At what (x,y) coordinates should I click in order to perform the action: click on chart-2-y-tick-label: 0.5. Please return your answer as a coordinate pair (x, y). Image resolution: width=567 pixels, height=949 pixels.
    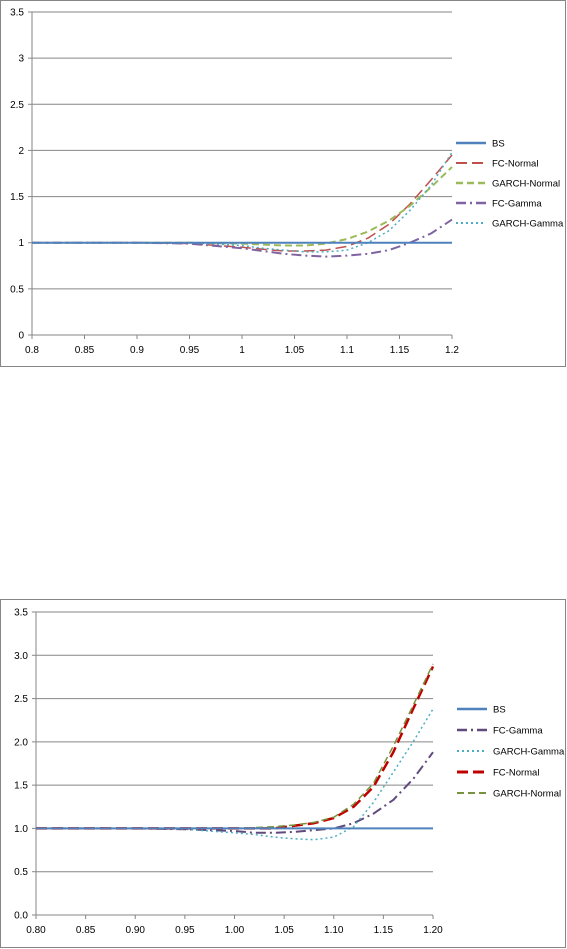
    Looking at the image, I should click on (21, 872).